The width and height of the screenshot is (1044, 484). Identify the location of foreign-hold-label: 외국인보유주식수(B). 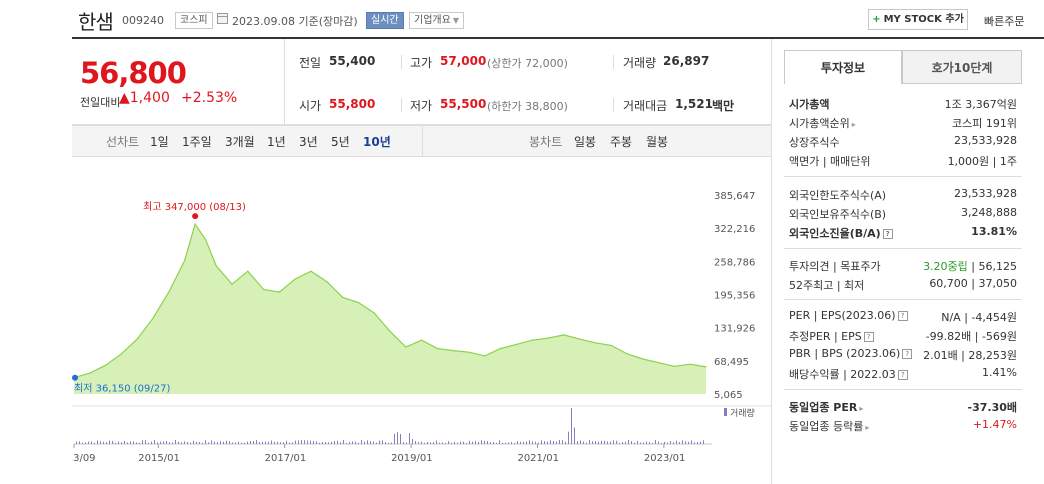
(838, 214).